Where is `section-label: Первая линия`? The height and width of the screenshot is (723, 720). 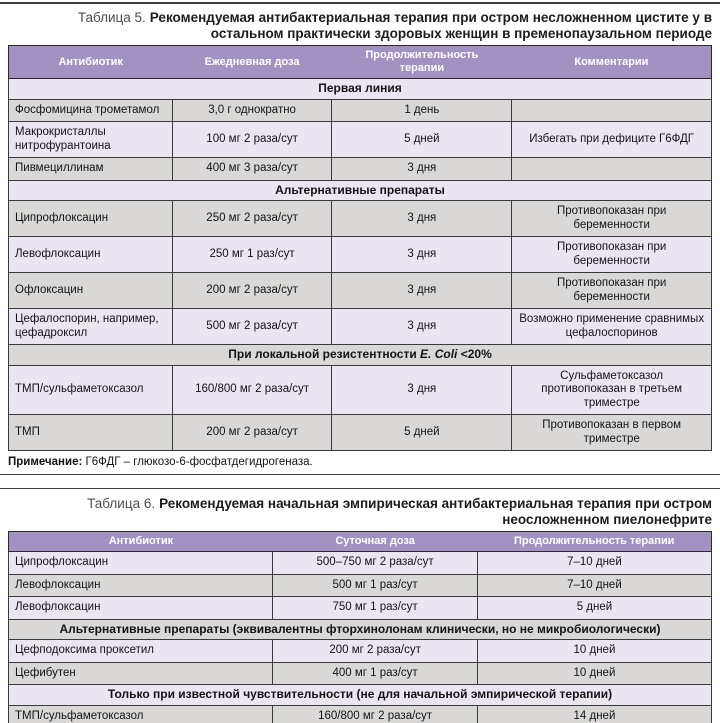
section-label: Первая линия is located at coordinates (360, 89).